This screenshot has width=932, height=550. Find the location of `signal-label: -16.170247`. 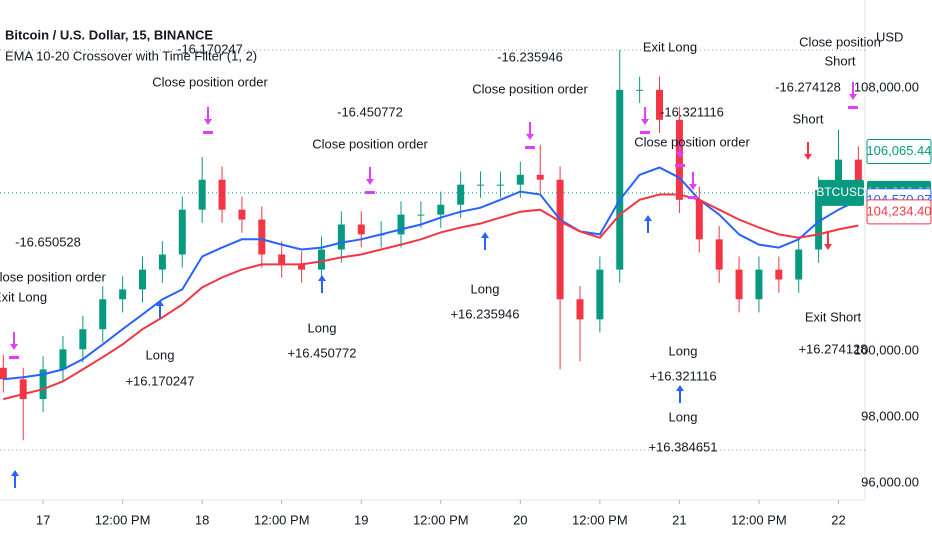

signal-label: -16.170247 is located at coordinates (210, 48).